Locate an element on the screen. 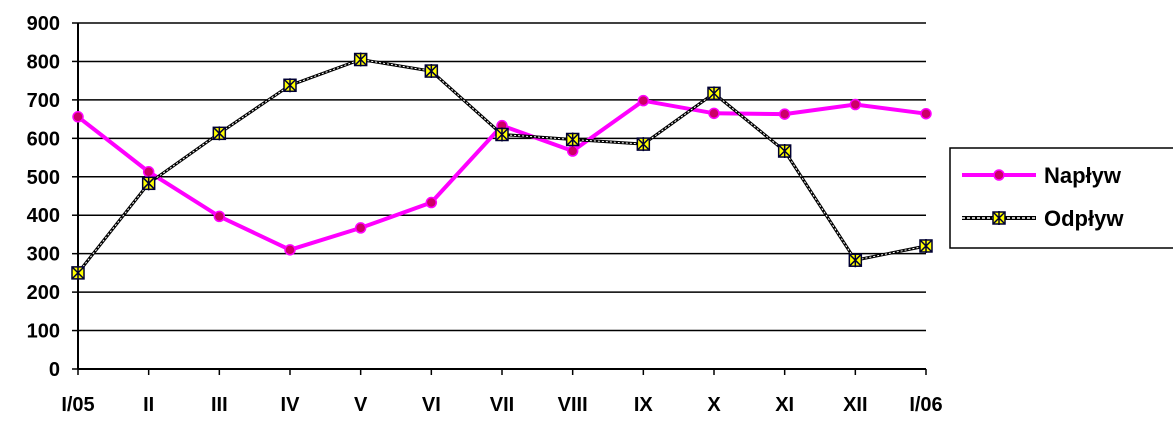  x-tick-label: IV is located at coordinates (291, 405).